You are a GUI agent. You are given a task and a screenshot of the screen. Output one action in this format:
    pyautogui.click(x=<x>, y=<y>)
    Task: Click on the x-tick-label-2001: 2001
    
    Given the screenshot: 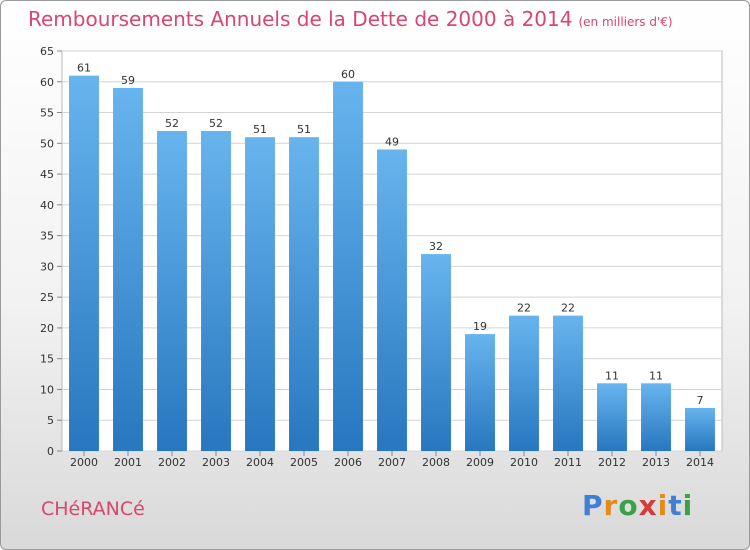 What is the action you would take?
    pyautogui.click(x=128, y=462)
    